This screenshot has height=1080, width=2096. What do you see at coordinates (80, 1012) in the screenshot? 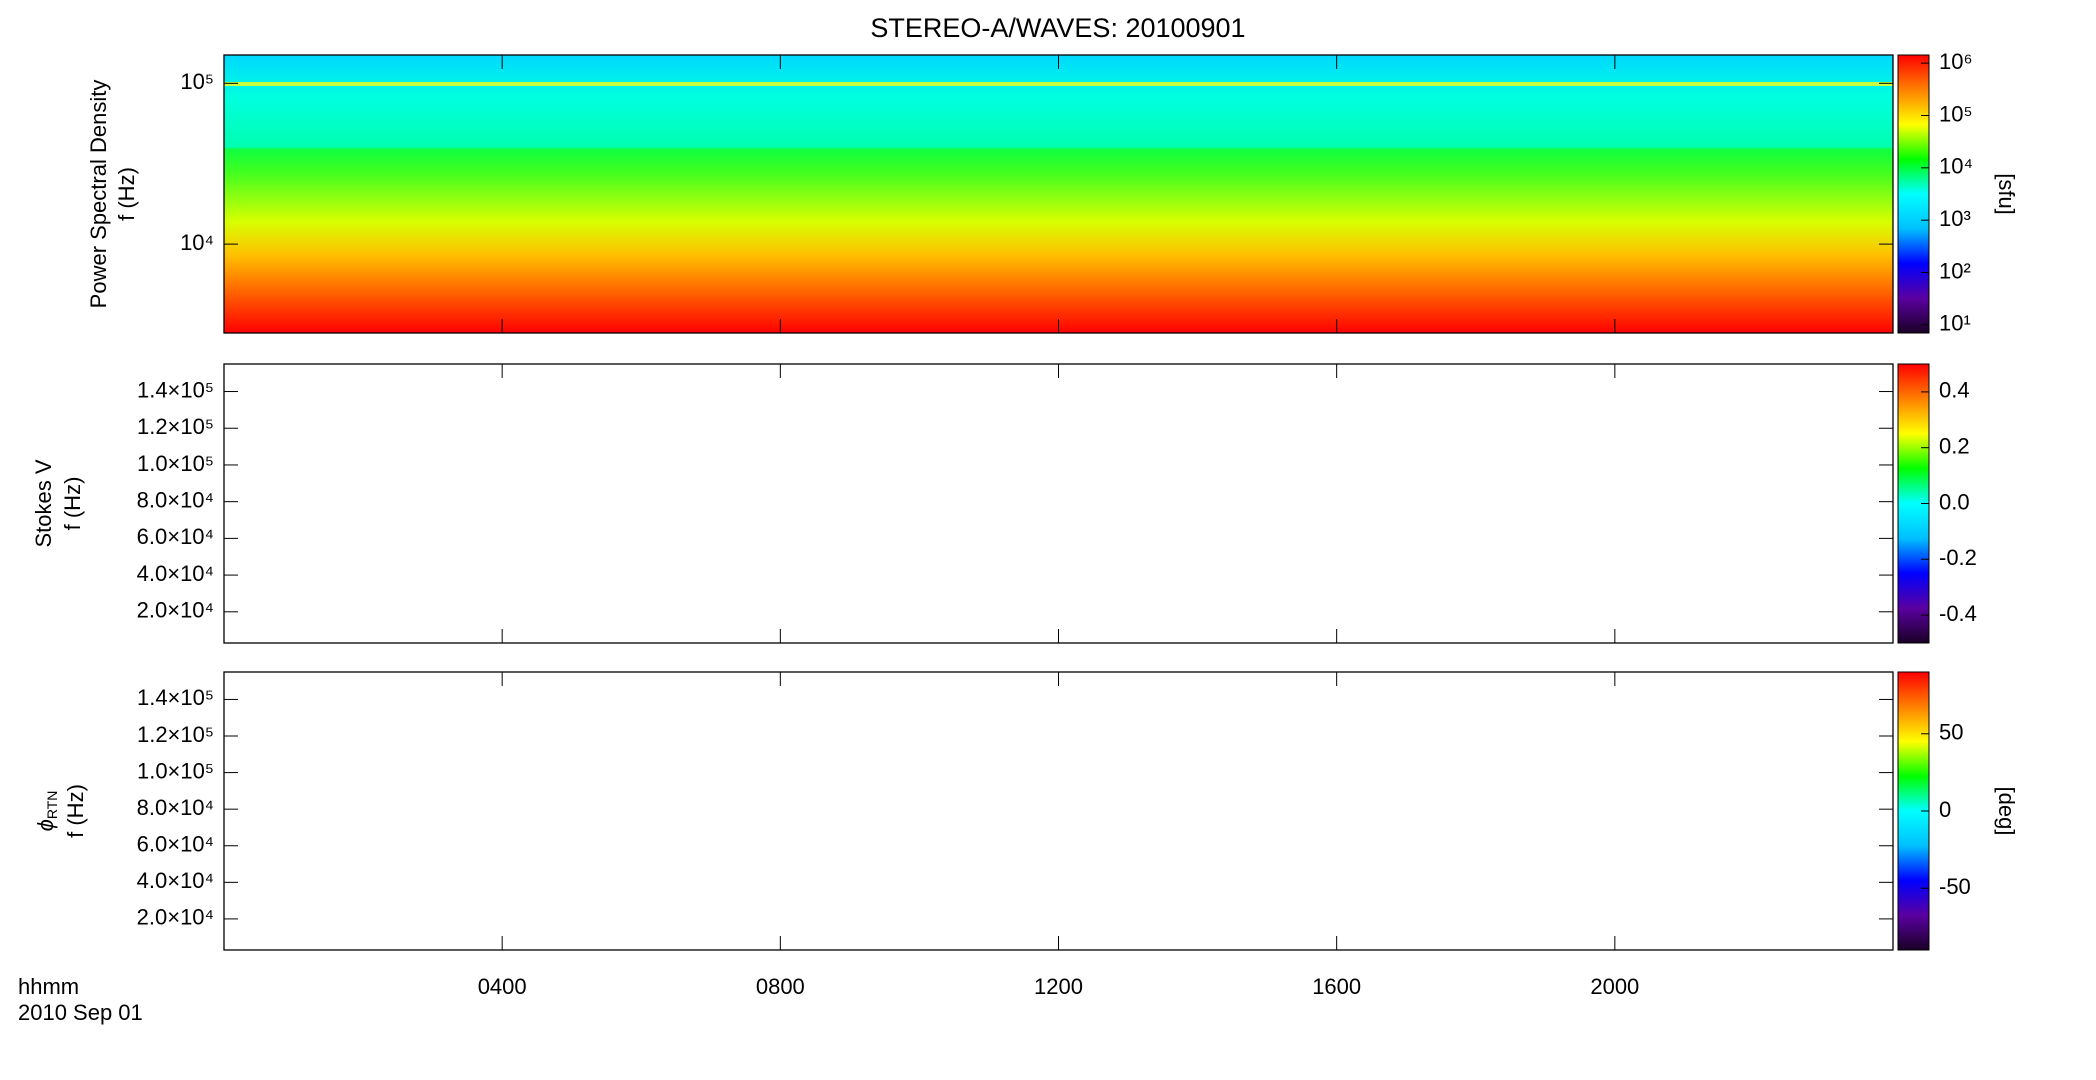
I see `x-axis-label: 2010 Sep 01` at bounding box center [80, 1012].